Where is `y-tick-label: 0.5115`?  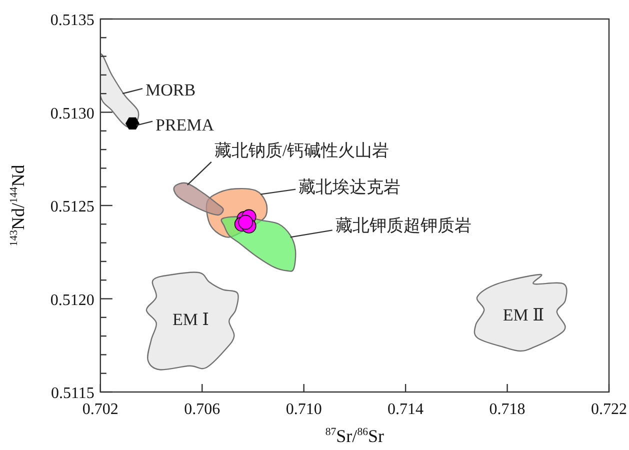
y-tick-label: 0.5115 is located at coordinates (72, 393).